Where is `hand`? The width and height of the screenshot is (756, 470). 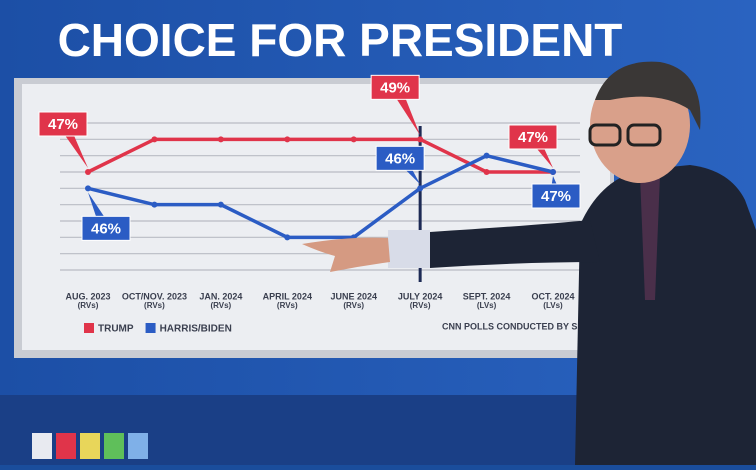
hand is located at coordinates (346, 254).